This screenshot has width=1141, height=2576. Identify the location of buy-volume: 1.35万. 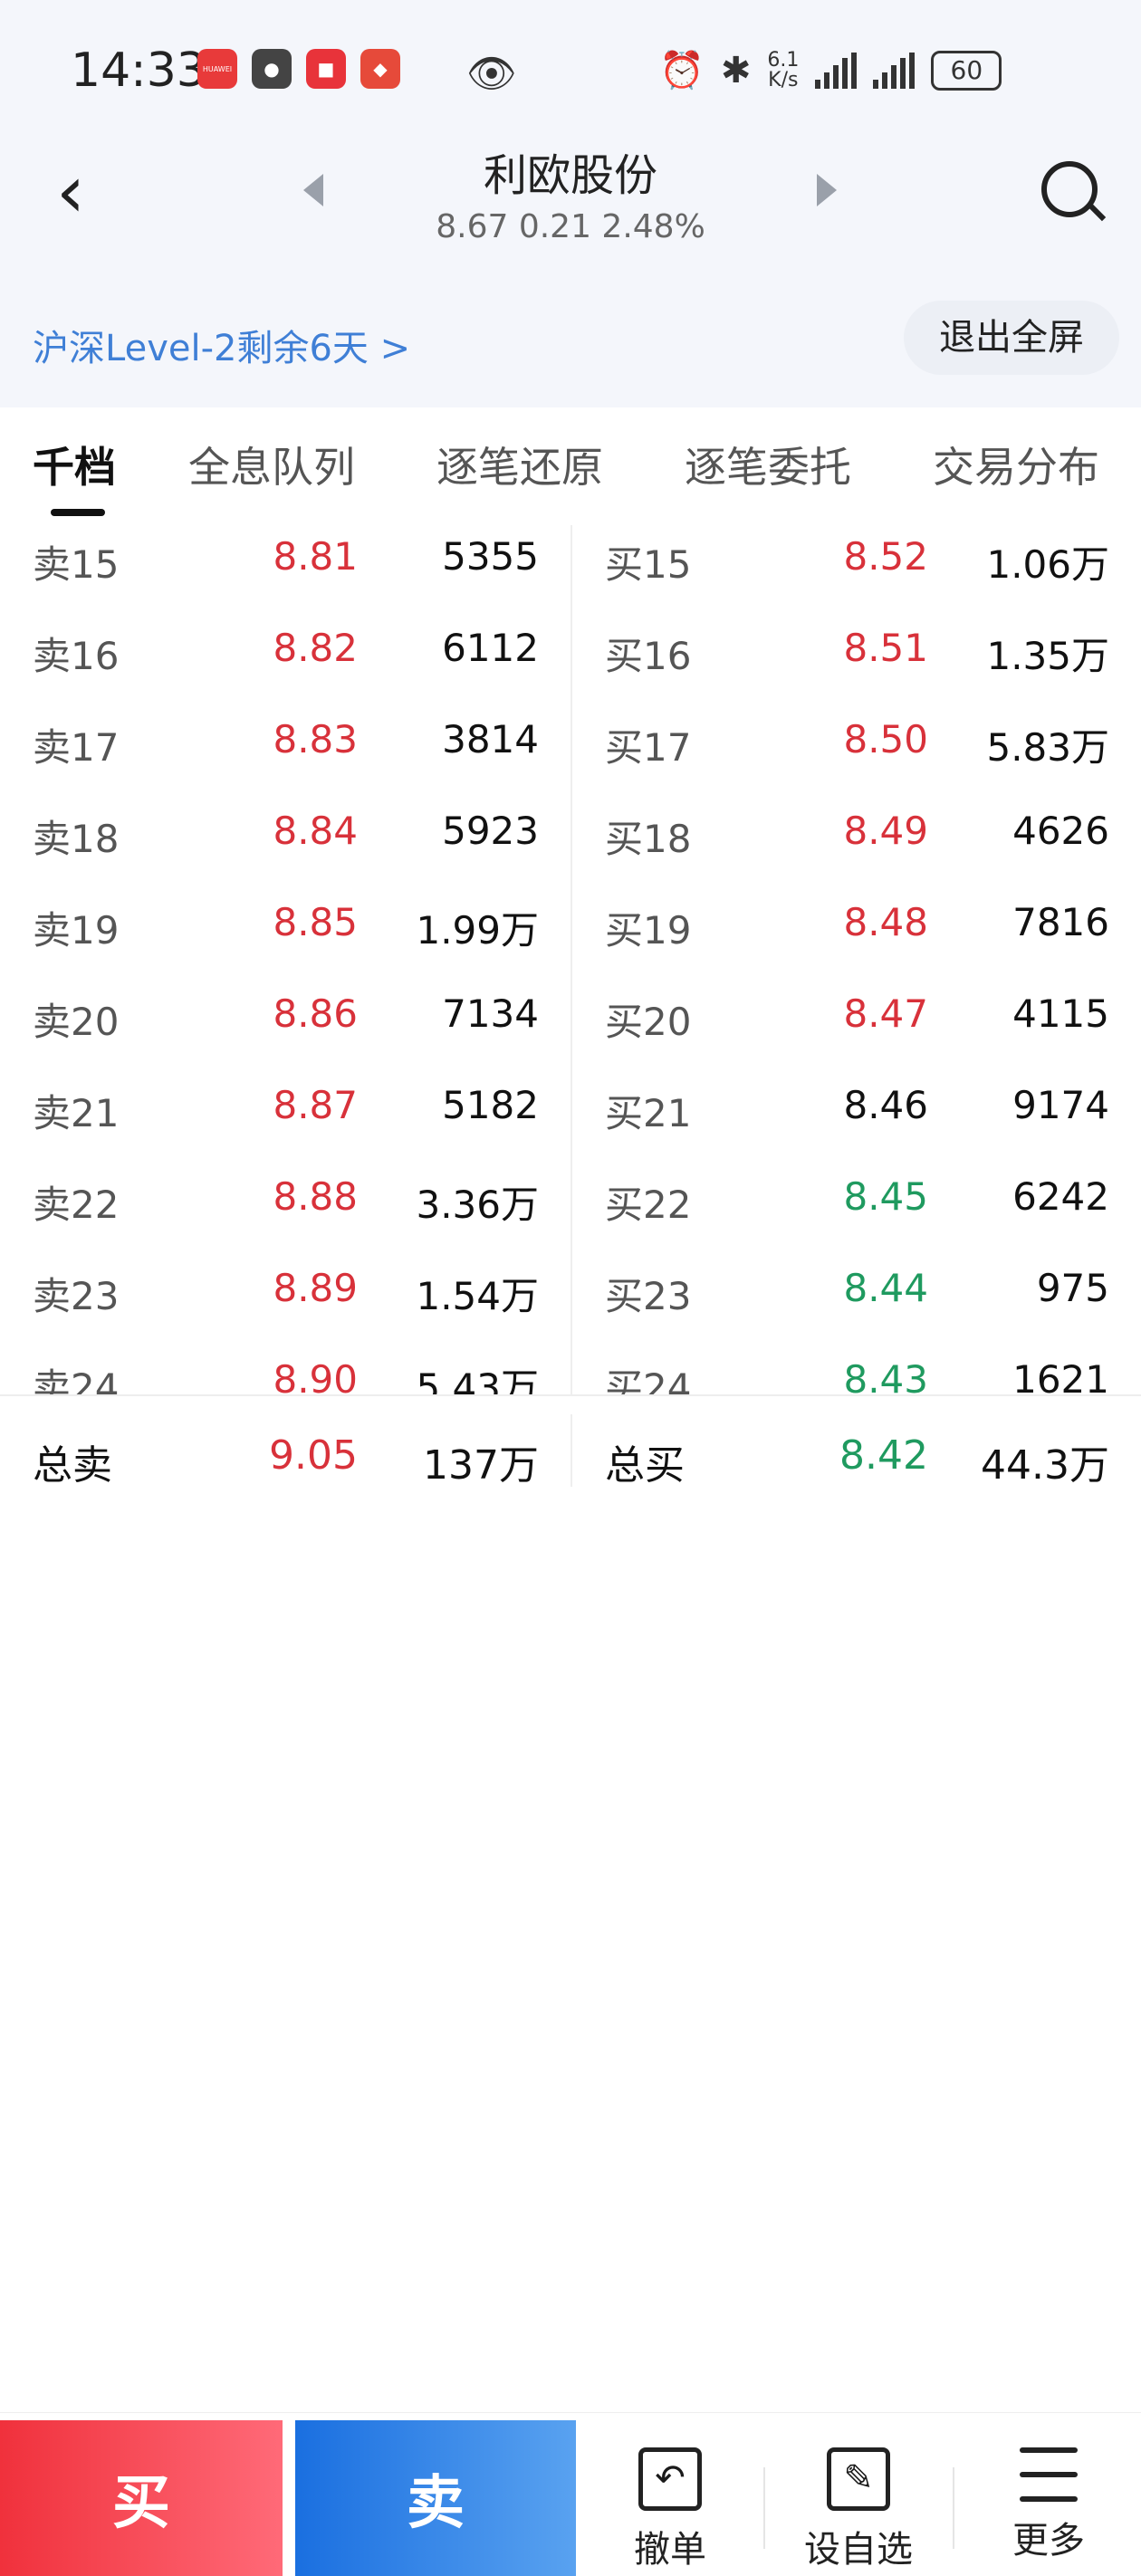
(1047, 656).